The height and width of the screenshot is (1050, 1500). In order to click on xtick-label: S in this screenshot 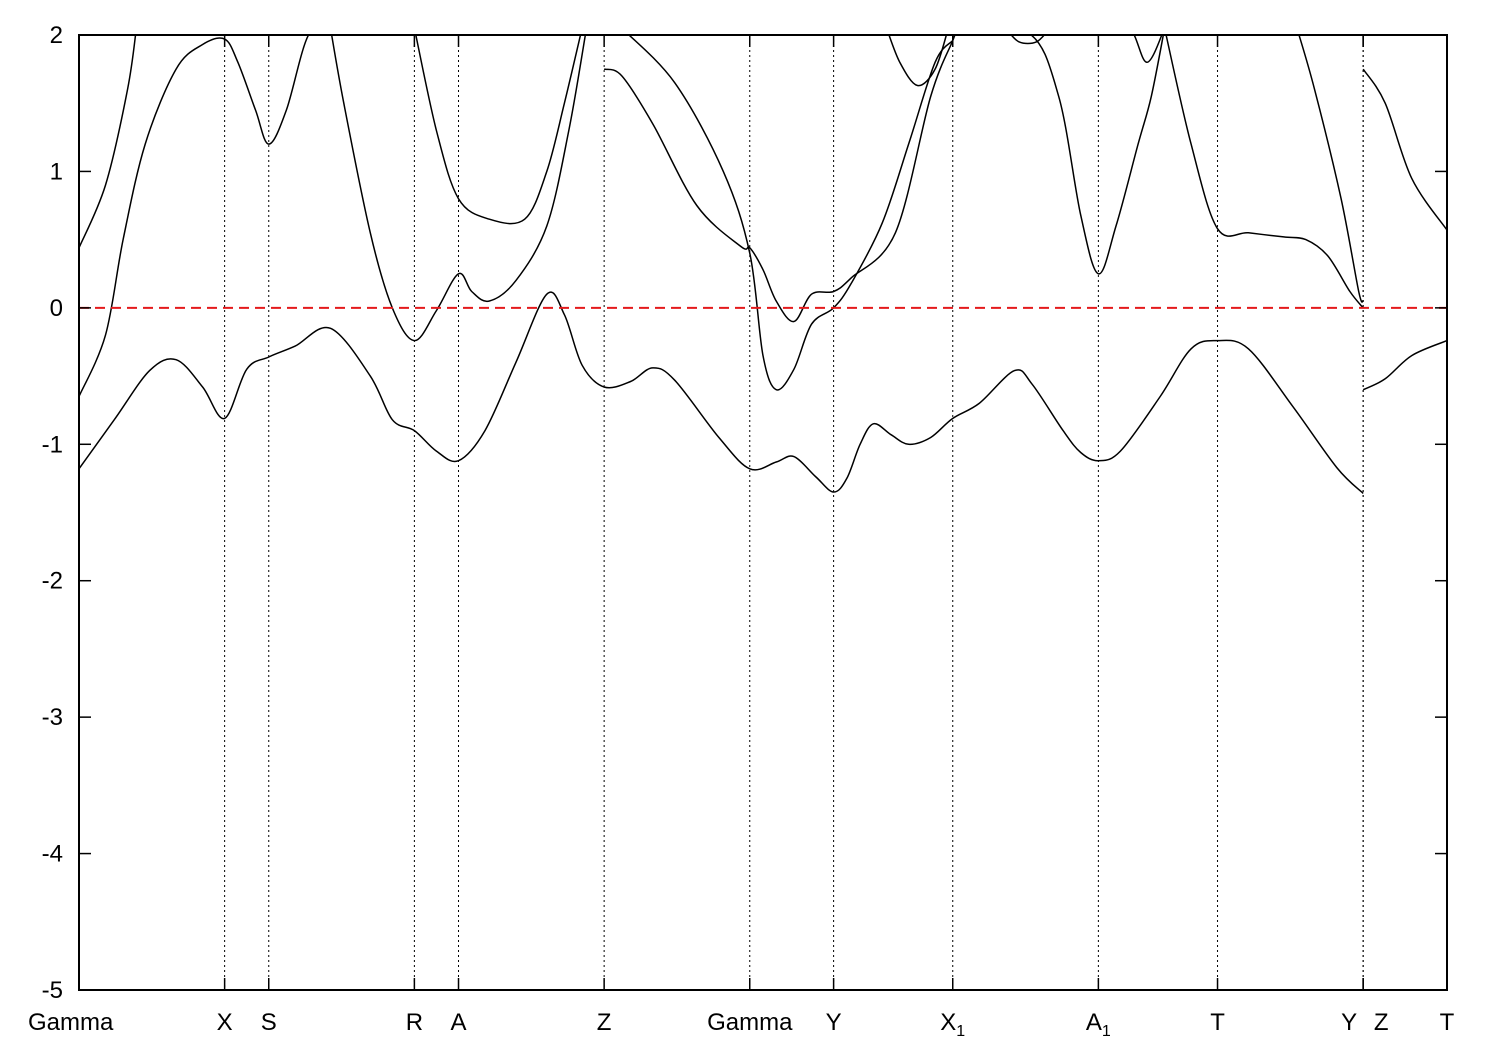, I will do `click(269, 1022)`.